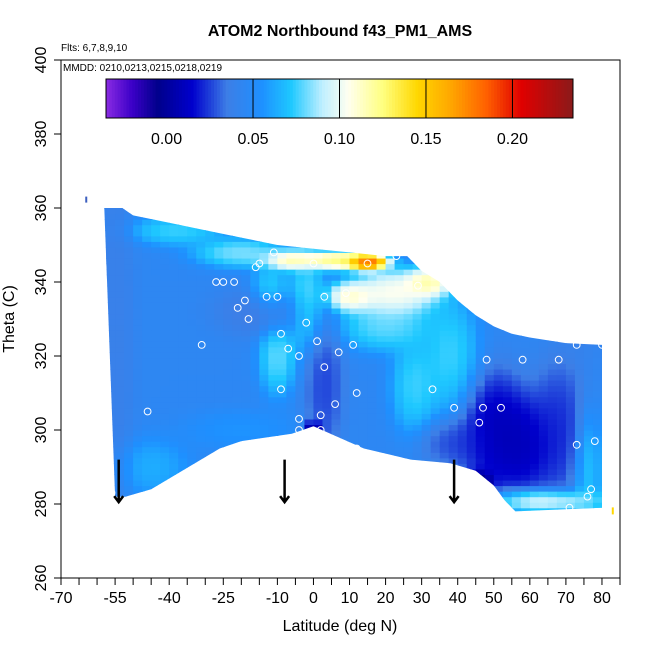  What do you see at coordinates (41, 134) in the screenshot?
I see `y-tick-label: 380` at bounding box center [41, 134].